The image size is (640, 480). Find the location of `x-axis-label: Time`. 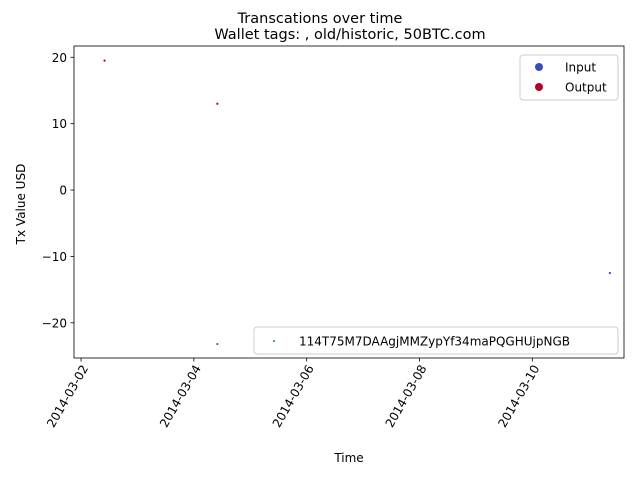

x-axis-label: Time is located at coordinates (348, 458).